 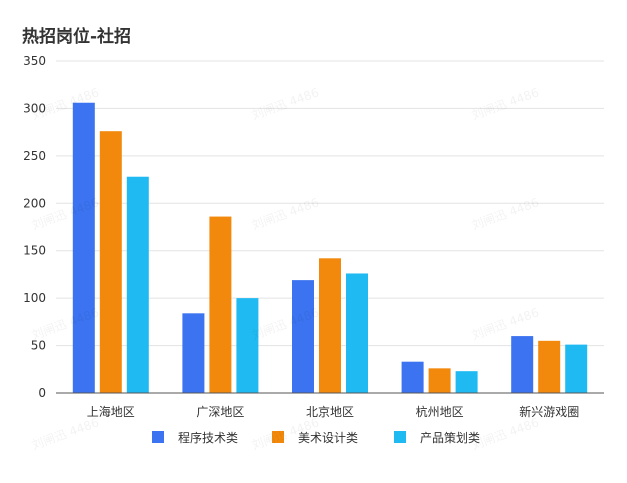 I want to click on legend-label: 美术设计类, so click(x=328, y=438).